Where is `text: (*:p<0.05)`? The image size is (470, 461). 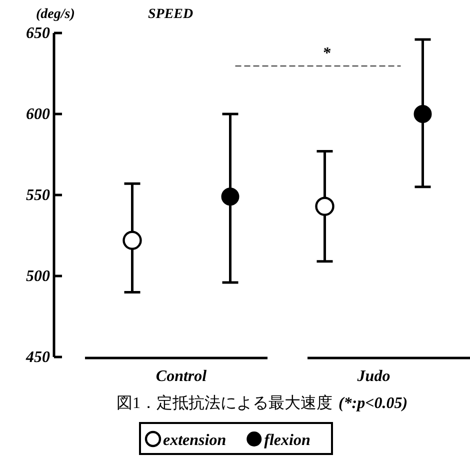 text: (*:p<0.05) is located at coordinates (373, 403).